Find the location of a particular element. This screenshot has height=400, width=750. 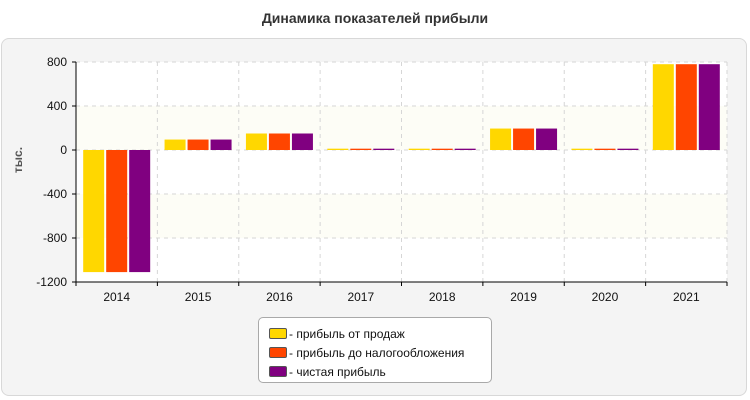

legend-item: - прибыль до налогообложения is located at coordinates (380, 352).